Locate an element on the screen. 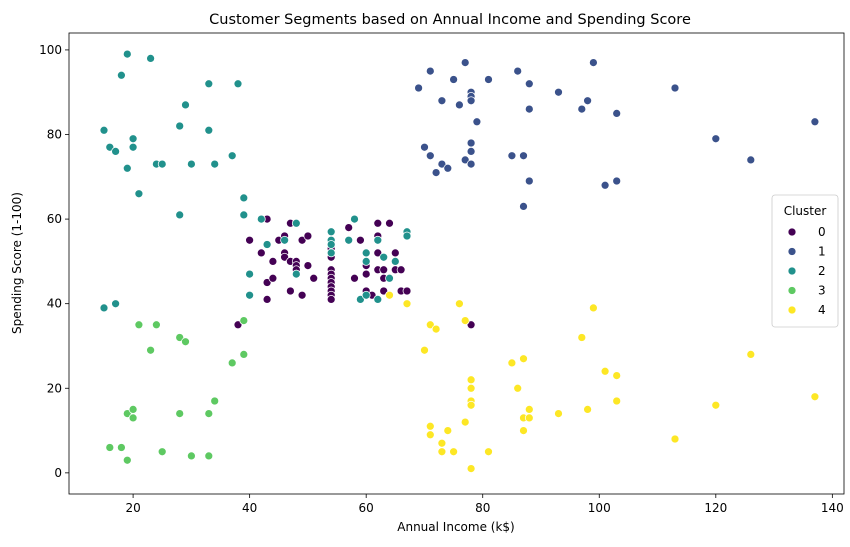 Image resolution: width=850 pixels, height=547 pixels. x-axis: 20 40 60 80 100 120 140 is located at coordinates (484, 504).